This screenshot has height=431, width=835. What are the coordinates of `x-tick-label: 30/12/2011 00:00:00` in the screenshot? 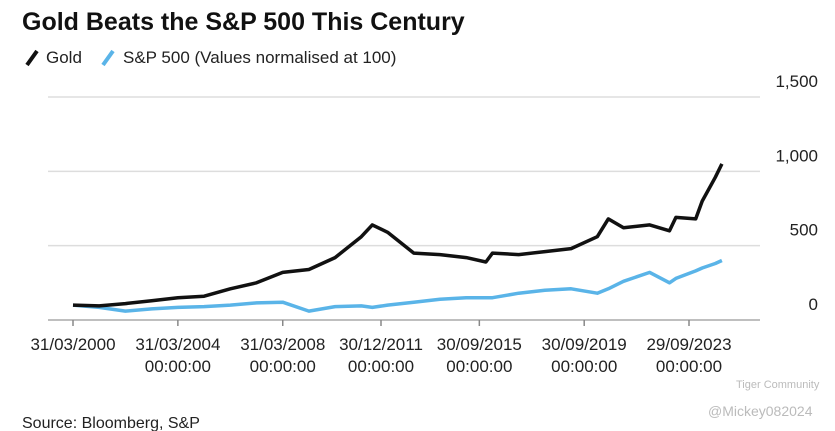 It's located at (381, 355).